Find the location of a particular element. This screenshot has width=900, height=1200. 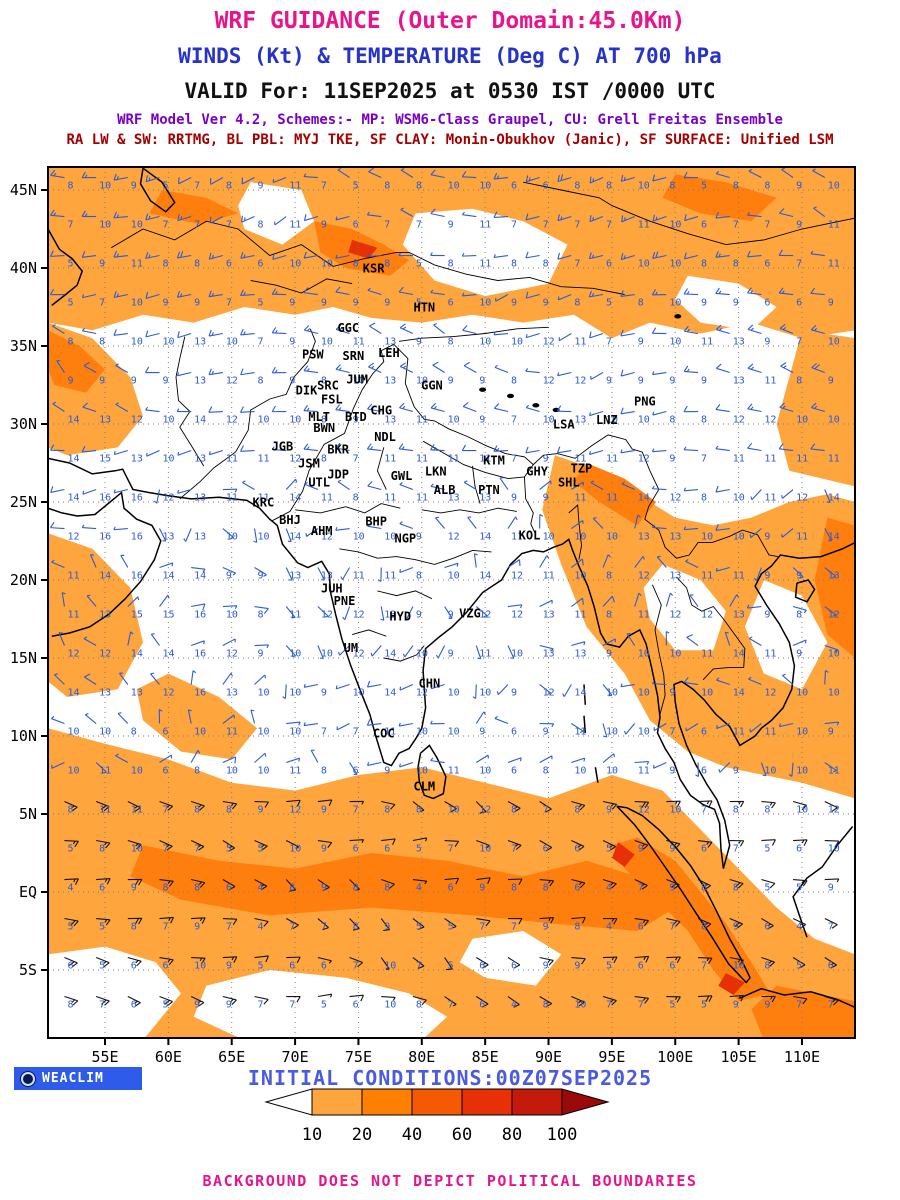

station-label-srn: SRN is located at coordinates (354, 356).